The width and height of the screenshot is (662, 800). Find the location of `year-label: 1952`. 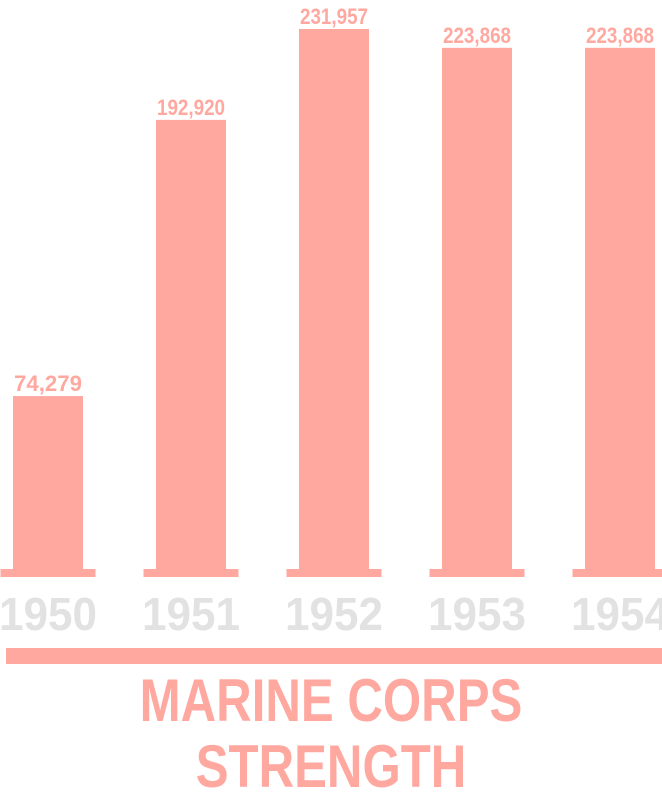

year-label: 1952 is located at coordinates (334, 614).